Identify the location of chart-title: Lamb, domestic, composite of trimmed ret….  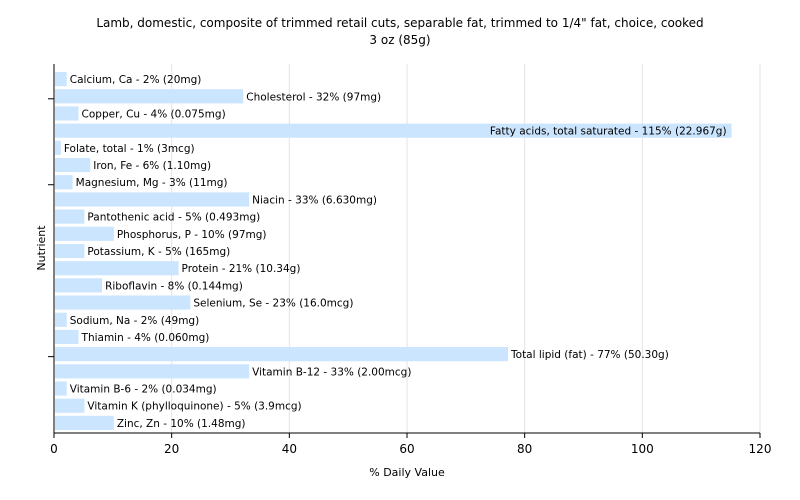
(399, 23).